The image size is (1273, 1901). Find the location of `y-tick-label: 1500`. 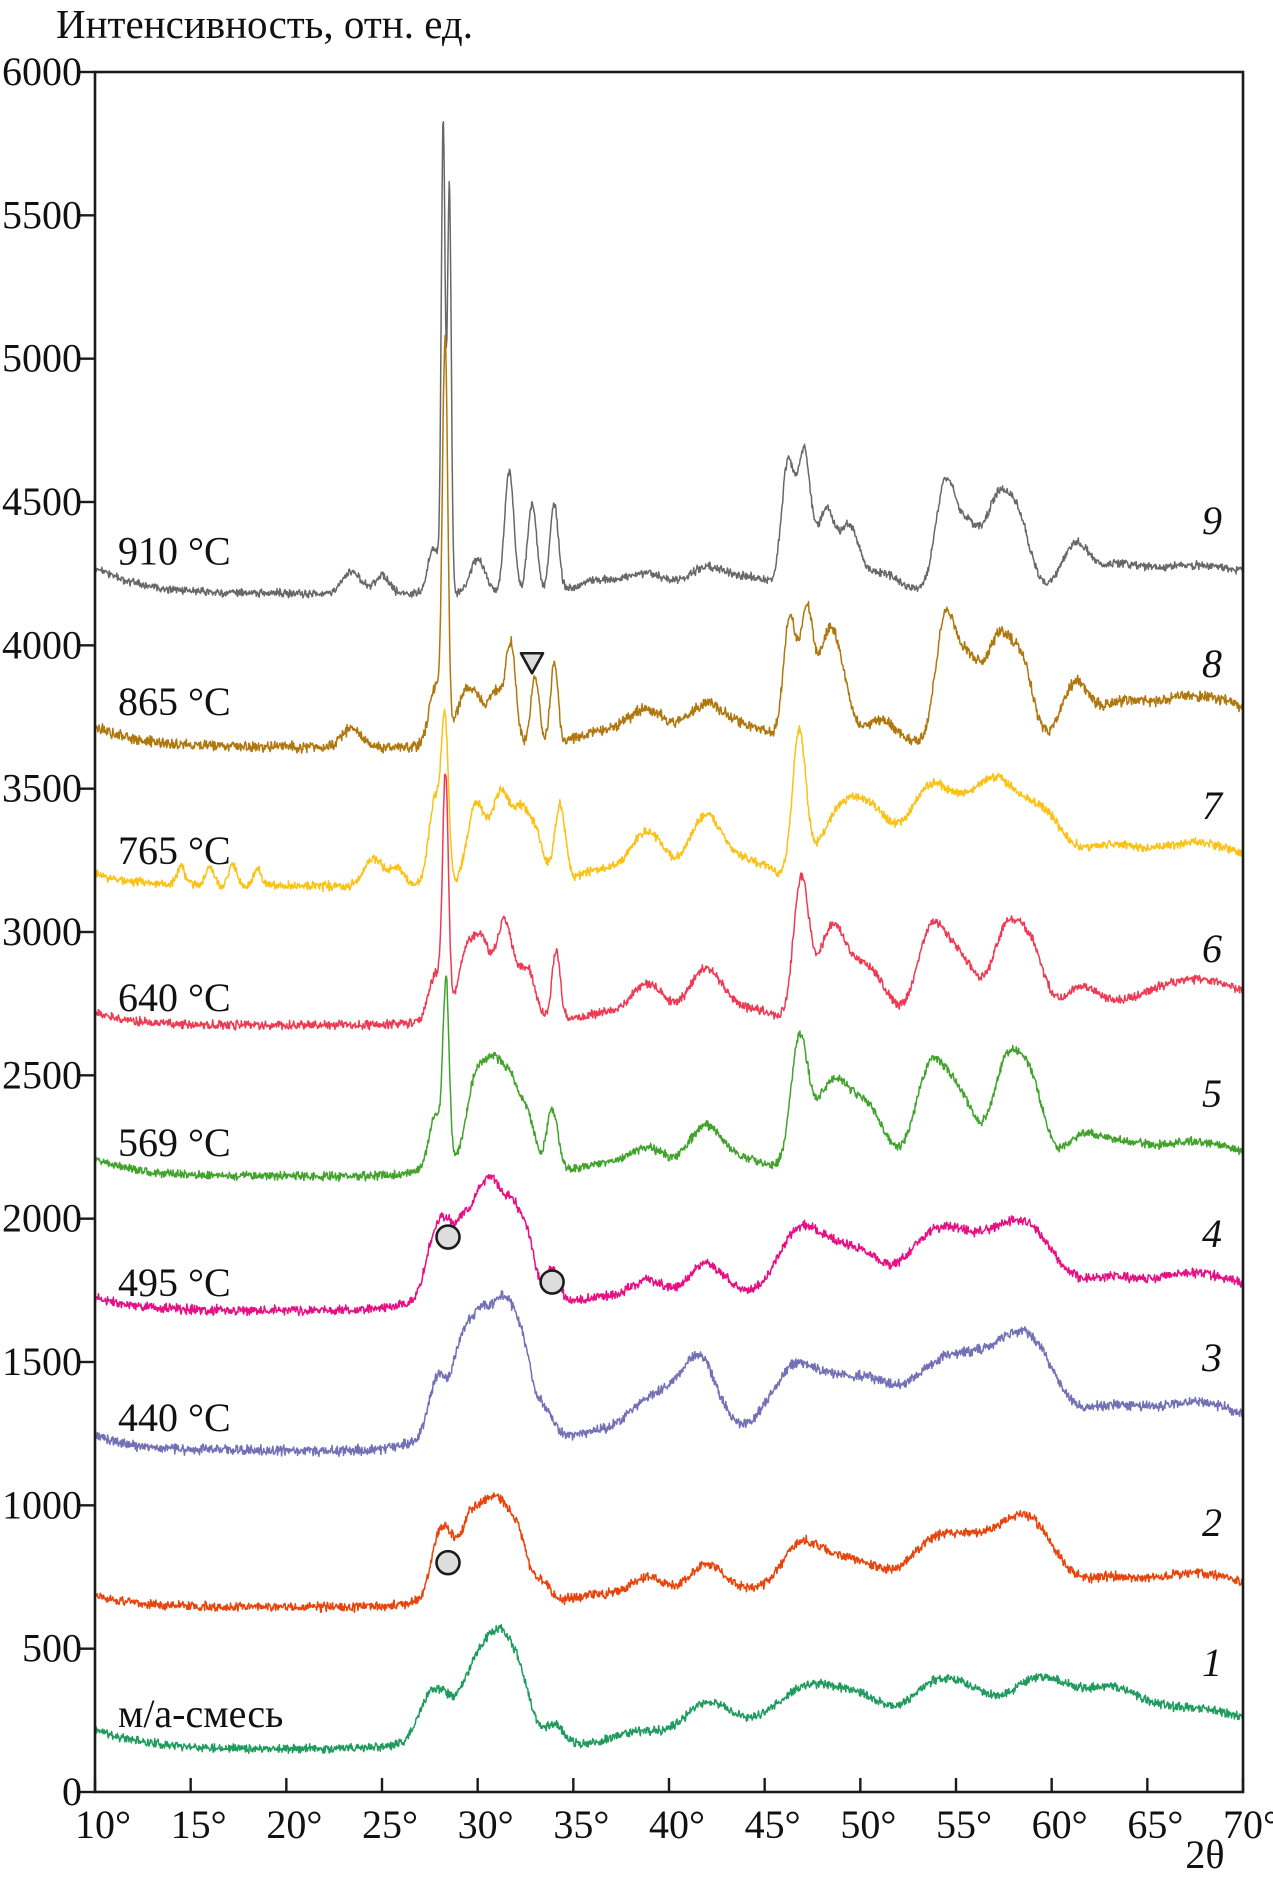

y-tick-label: 1500 is located at coordinates (42, 1361).